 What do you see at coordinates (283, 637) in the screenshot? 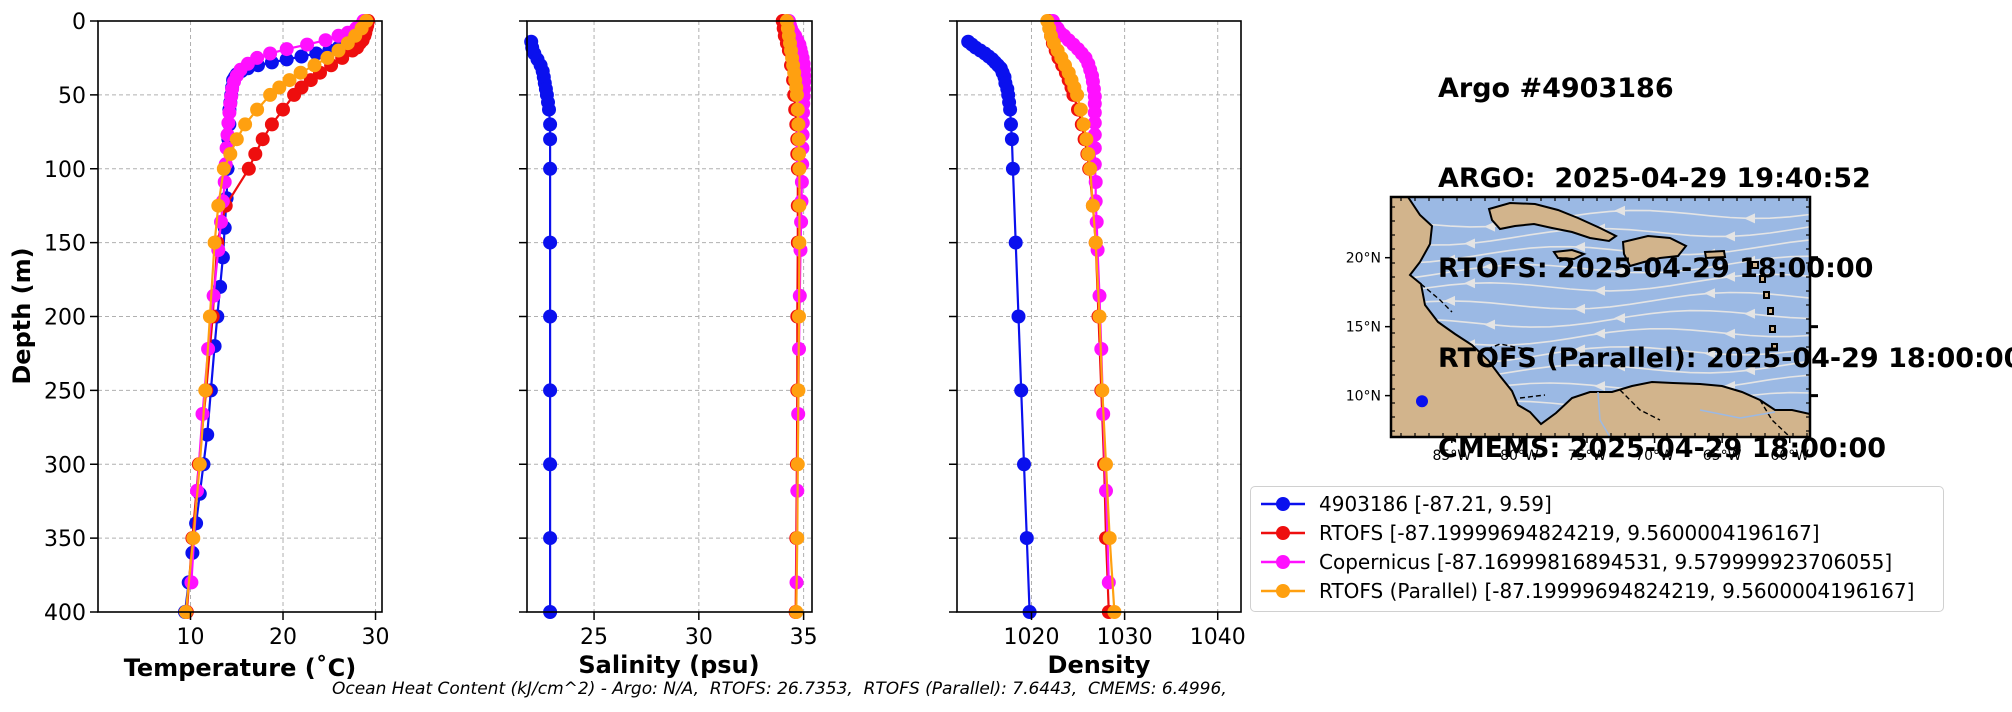
I see `temperature-xtick-label: 20` at bounding box center [283, 637].